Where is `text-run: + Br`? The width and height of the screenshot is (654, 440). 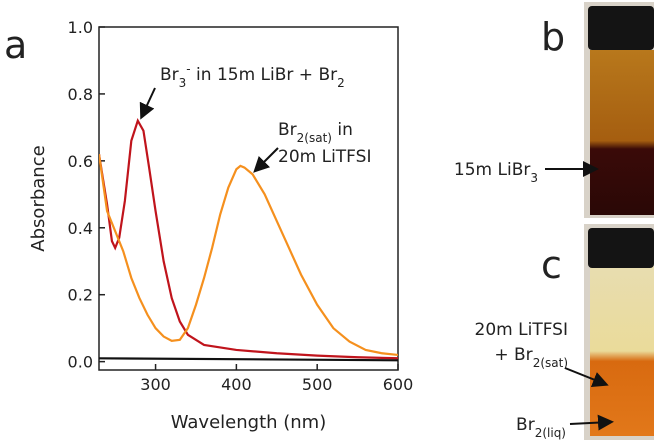 text-run: + Br is located at coordinates (513, 355).